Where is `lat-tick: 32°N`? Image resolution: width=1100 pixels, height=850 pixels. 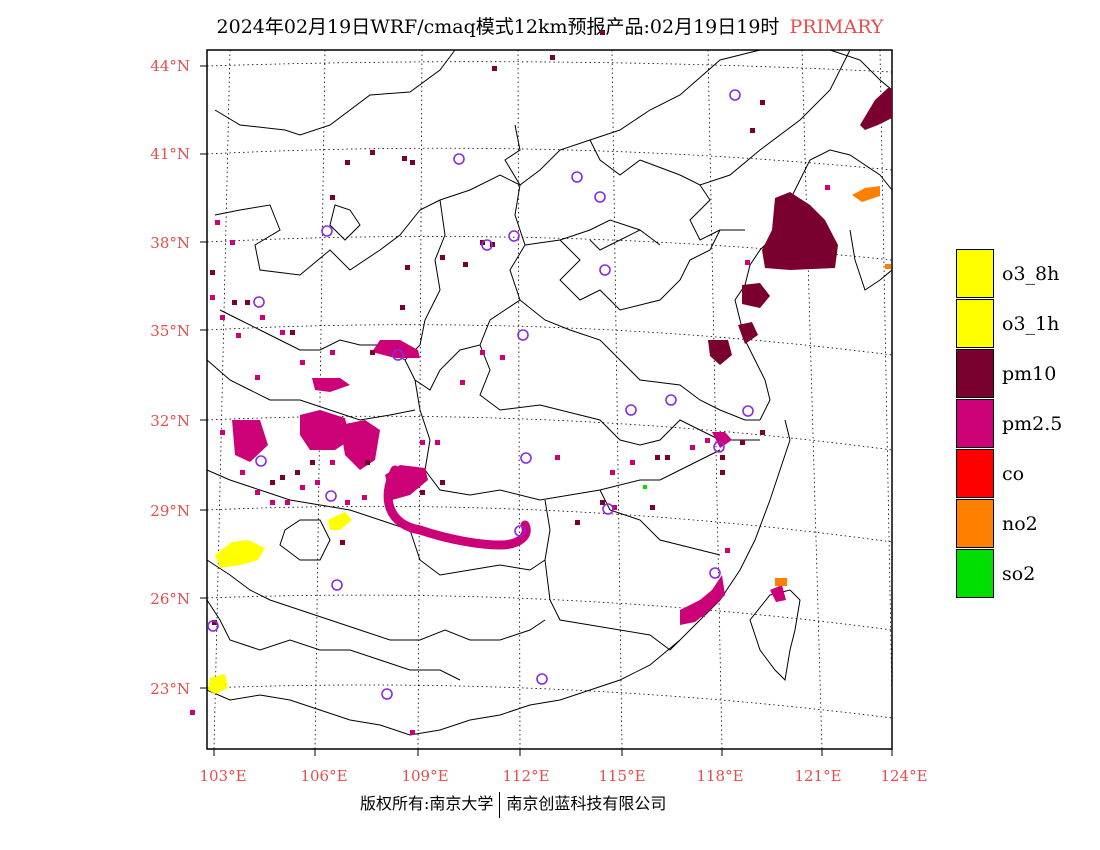 lat-tick: 32°N is located at coordinates (170, 421).